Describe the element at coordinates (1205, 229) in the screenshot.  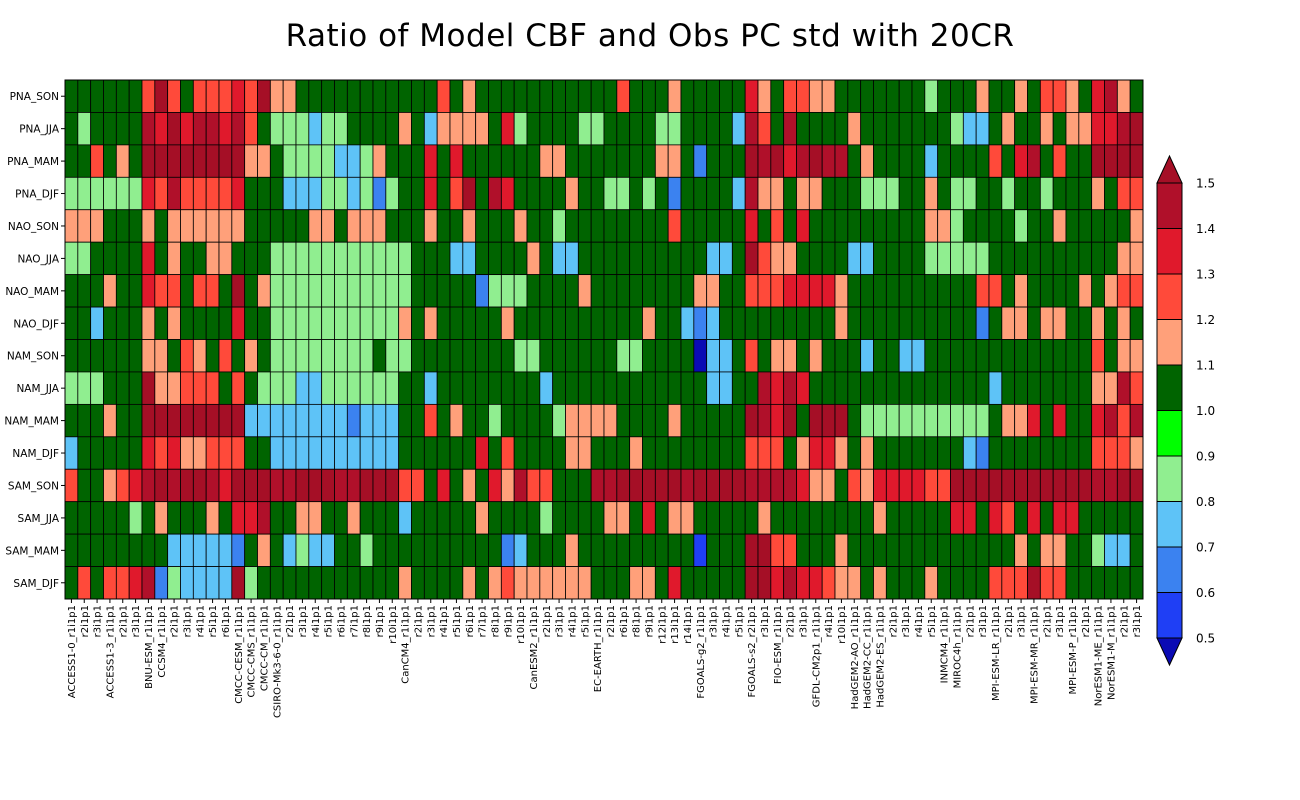
I see `colorbar-tick-label: 1.4` at that location.